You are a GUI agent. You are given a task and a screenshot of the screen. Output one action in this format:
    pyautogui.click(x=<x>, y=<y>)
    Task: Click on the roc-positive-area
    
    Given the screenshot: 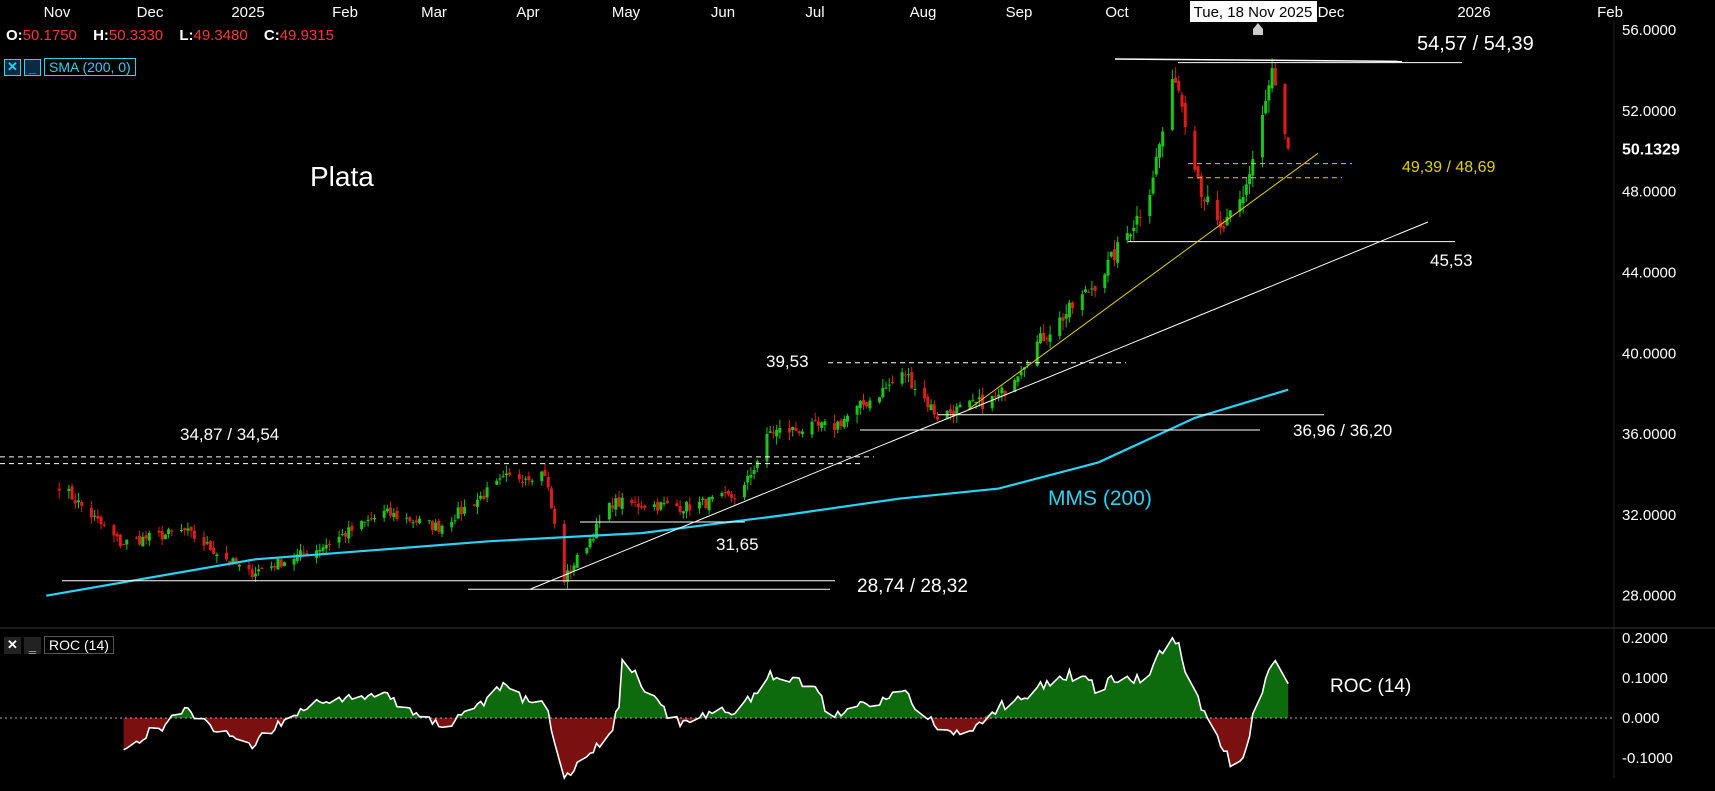 What is the action you would take?
    pyautogui.click(x=706, y=677)
    